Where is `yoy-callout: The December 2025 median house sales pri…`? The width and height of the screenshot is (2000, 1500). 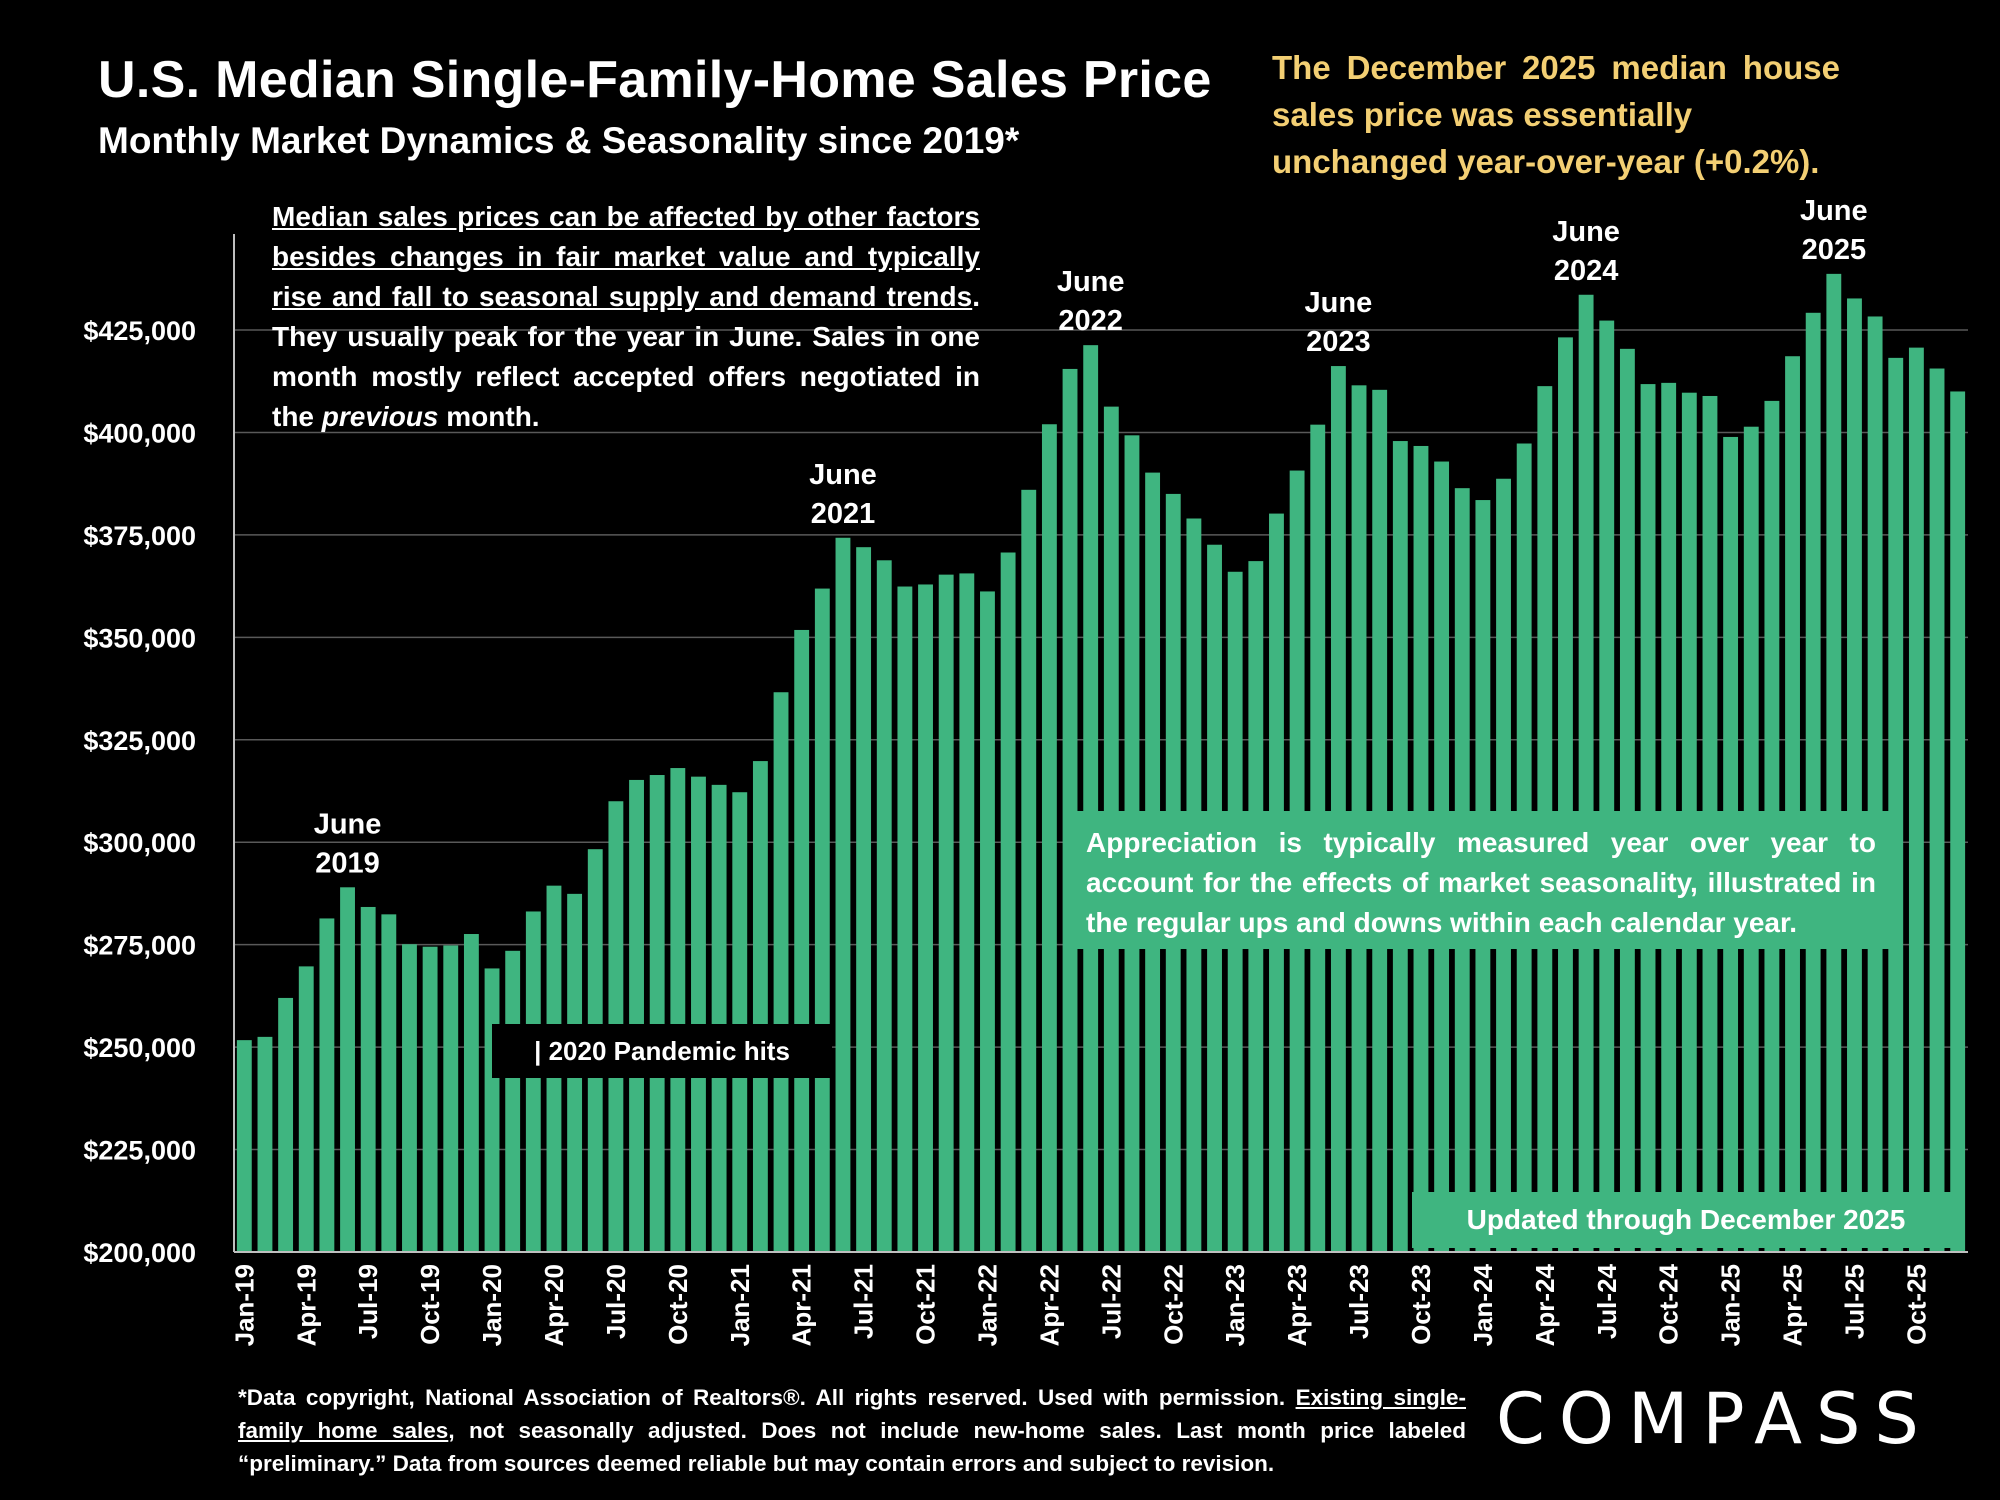
yoy-callout: The December 2025 median house sales pri… is located at coordinates (1556, 114).